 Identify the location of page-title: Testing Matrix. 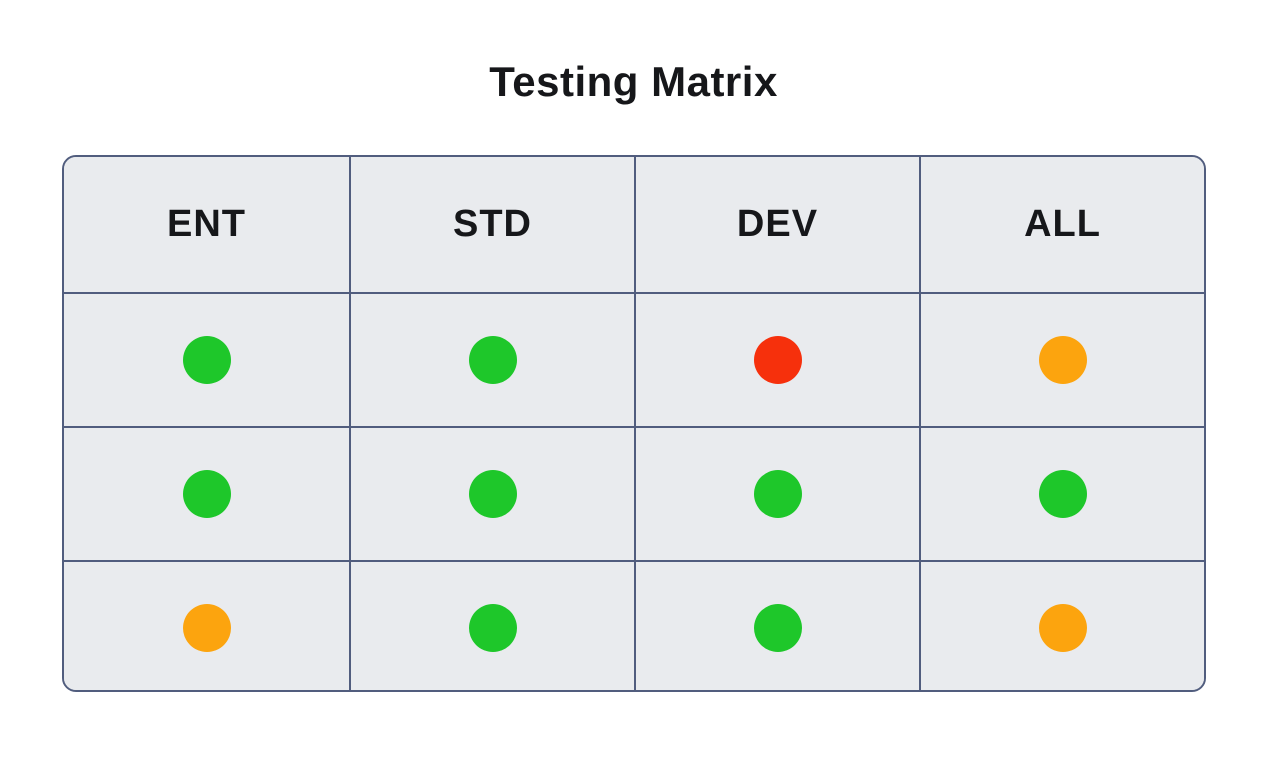
(633, 81).